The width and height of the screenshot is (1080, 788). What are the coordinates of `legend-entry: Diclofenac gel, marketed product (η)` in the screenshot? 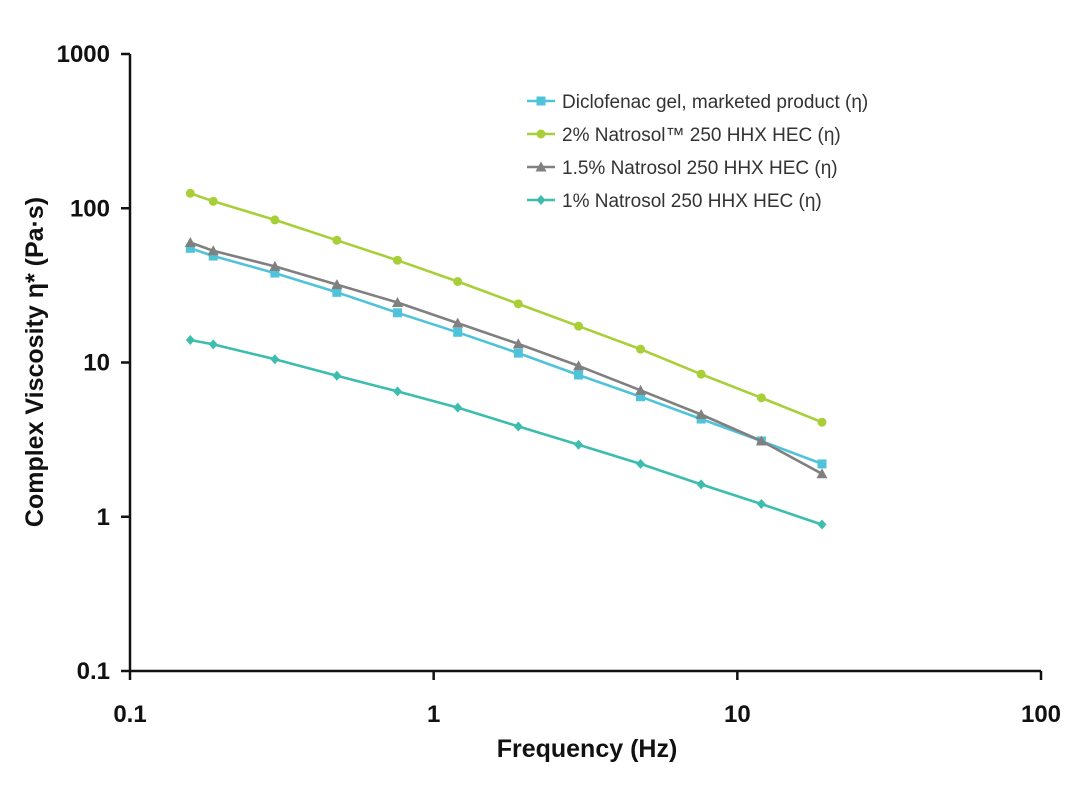 It's located at (697, 102).